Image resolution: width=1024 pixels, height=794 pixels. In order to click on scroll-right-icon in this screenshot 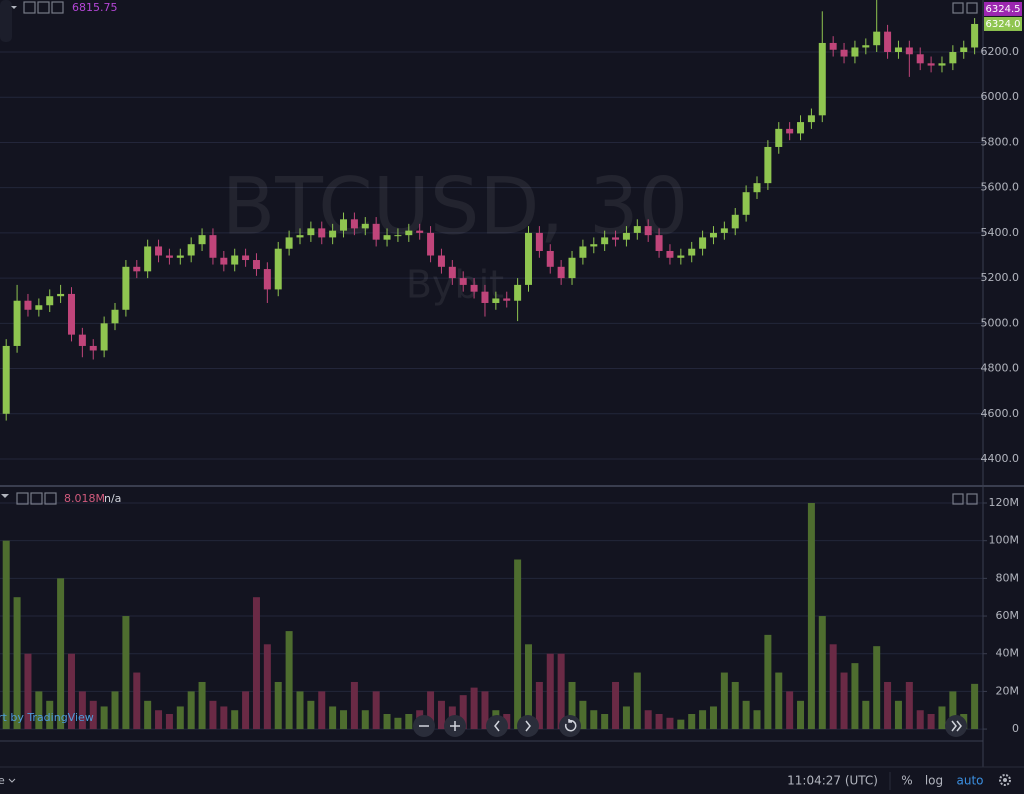, I will do `click(528, 726)`.